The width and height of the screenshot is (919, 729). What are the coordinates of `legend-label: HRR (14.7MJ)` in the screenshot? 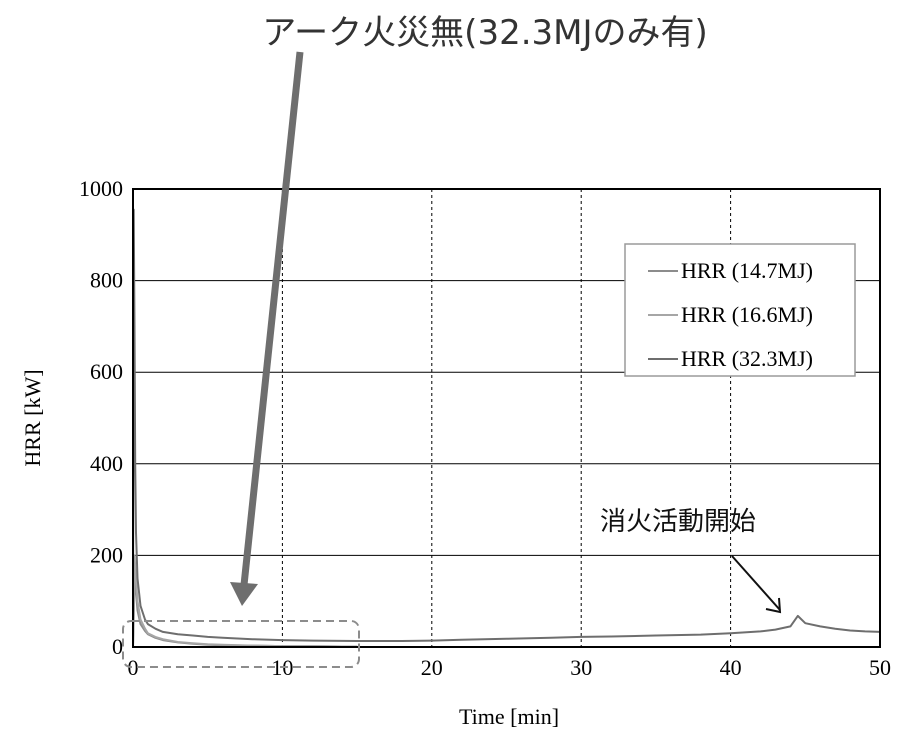 It's located at (747, 270).